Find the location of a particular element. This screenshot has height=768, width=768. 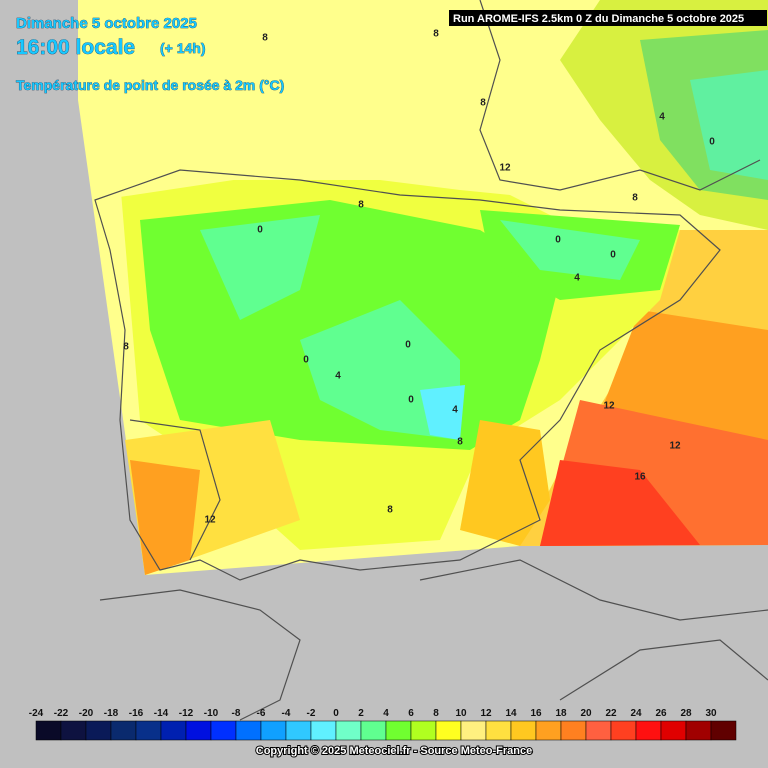

legend-label: 8 is located at coordinates (436, 713).